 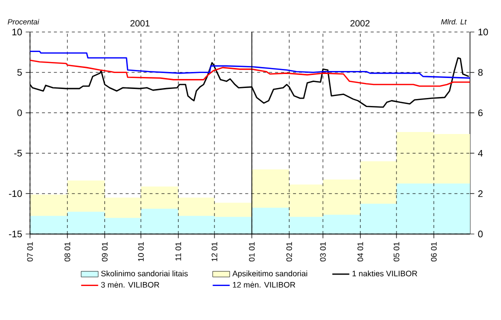 What do you see at coordinates (18, 153) in the screenshot?
I see `y-tick-label: -5` at bounding box center [18, 153].